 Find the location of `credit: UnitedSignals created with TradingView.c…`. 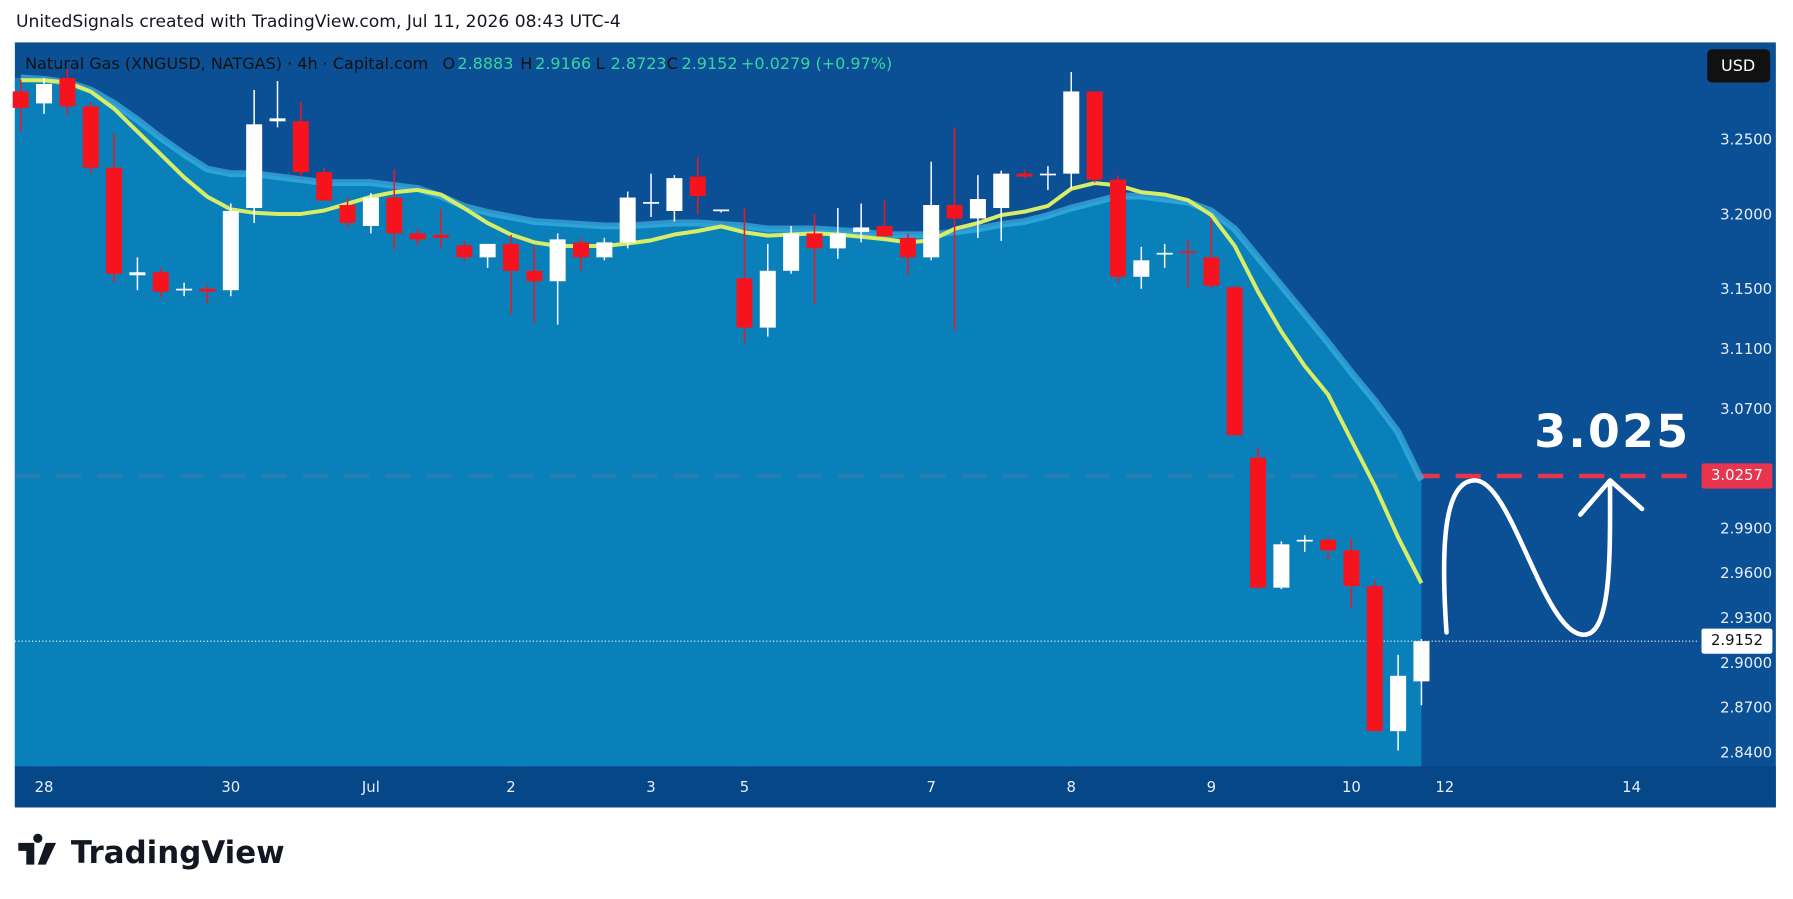

credit: UnitedSignals created with TradingView.c… is located at coordinates (318, 22).